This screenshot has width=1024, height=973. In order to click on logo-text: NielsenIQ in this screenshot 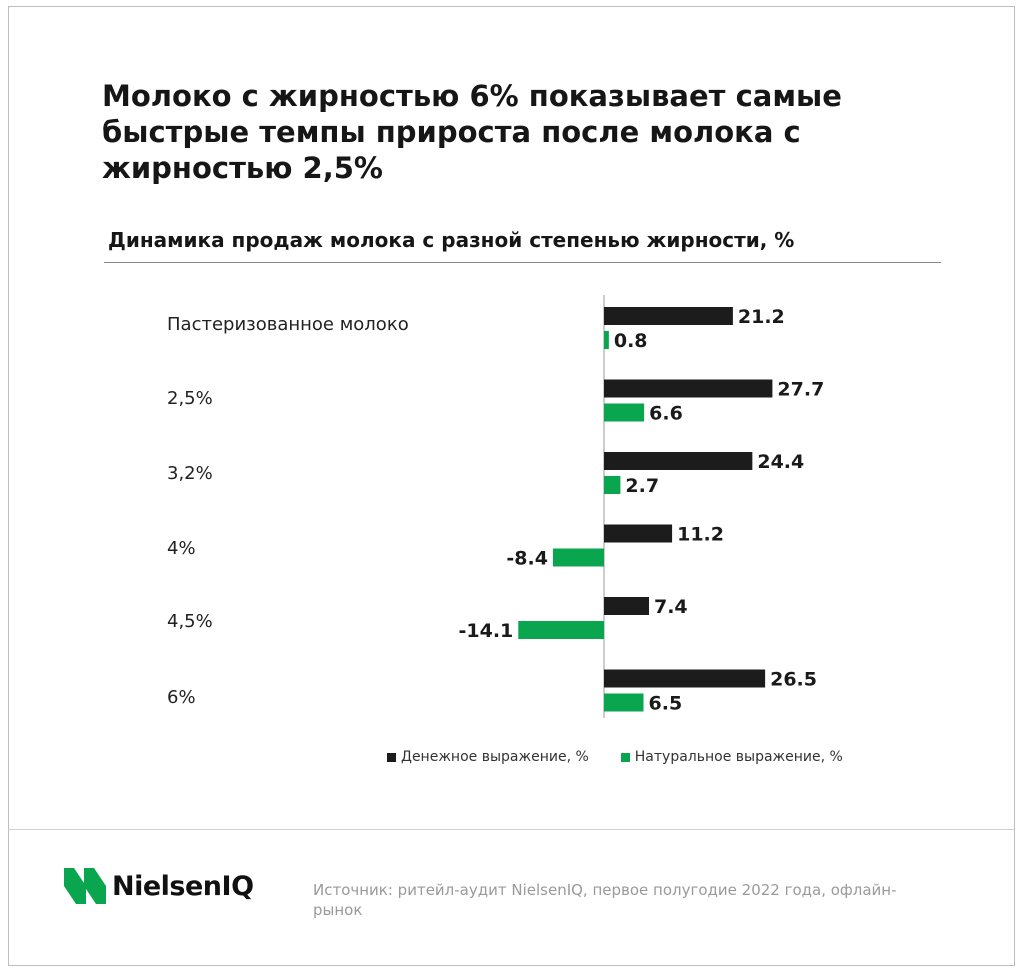, I will do `click(183, 886)`.